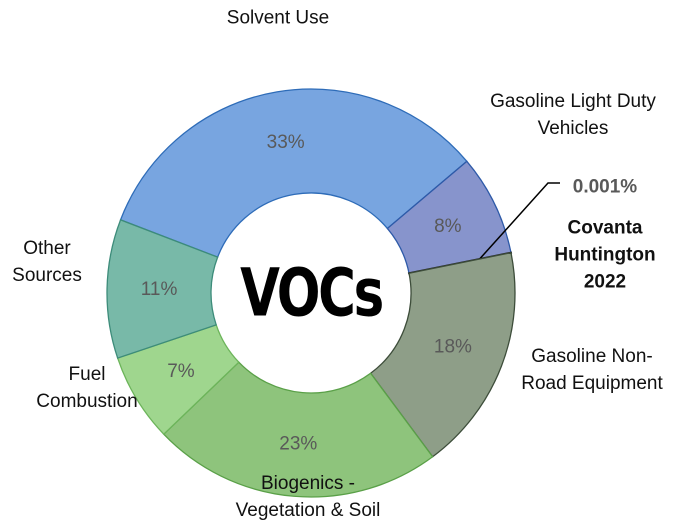 This screenshot has width=681, height=527. What do you see at coordinates (278, 18) in the screenshot?
I see `category-label: Solvent Use` at bounding box center [278, 18].